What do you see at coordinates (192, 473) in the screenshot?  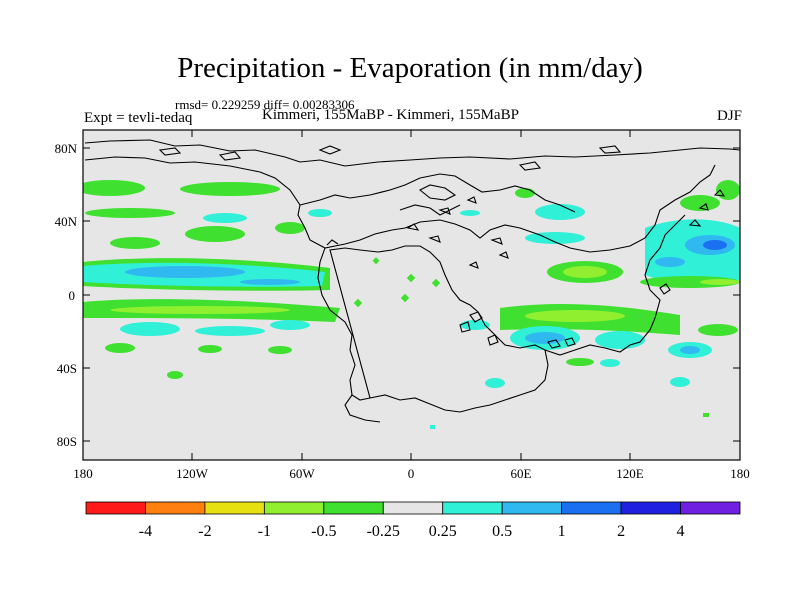 I see `lon-label: 120W` at bounding box center [192, 473].